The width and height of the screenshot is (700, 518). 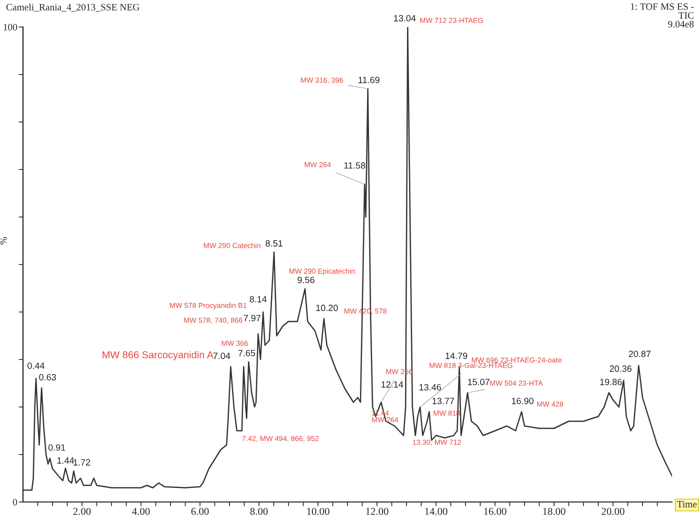 I want to click on y-tick-label: 0, so click(x=15, y=502).